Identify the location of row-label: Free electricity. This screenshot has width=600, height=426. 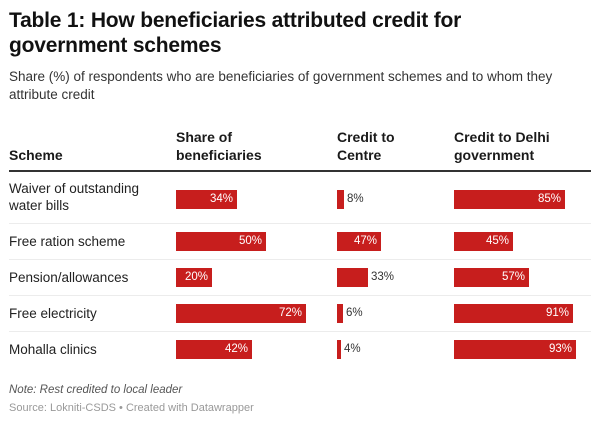
(53, 313).